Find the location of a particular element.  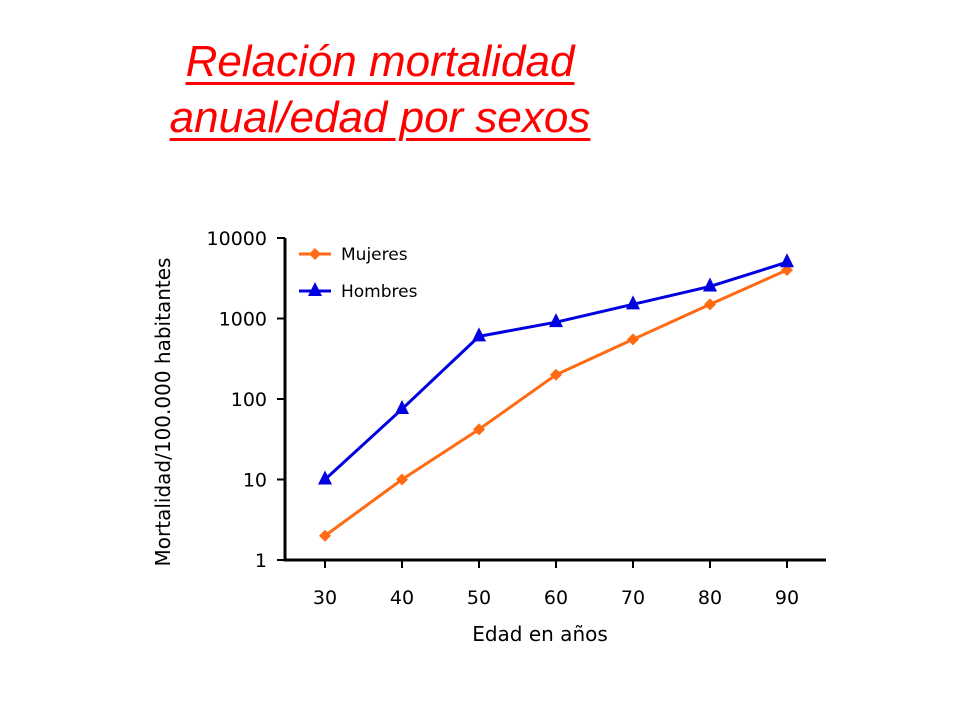

legend-marker-mujeres is located at coordinates (315, 254).